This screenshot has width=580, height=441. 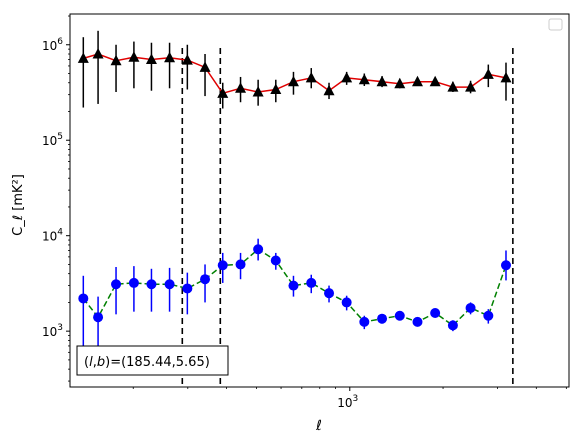 I want to click on position-annotation: (l,b)=(185.44,5.65), so click(x=152, y=360).